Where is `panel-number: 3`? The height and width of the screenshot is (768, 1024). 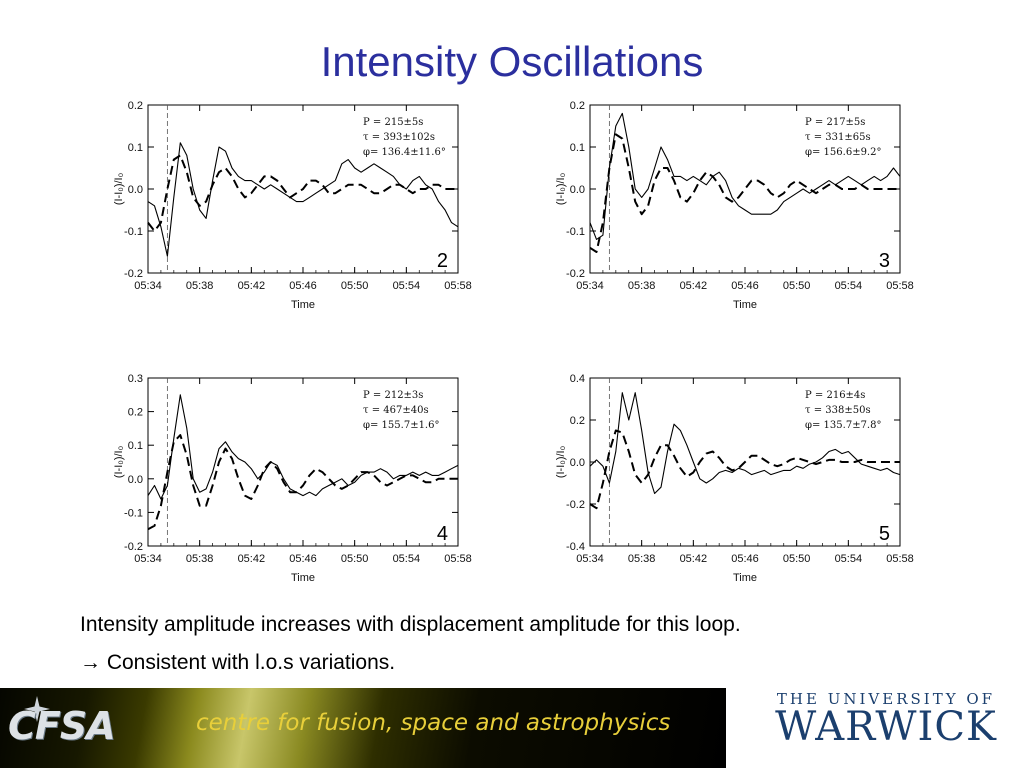 panel-number: 3 is located at coordinates (884, 261).